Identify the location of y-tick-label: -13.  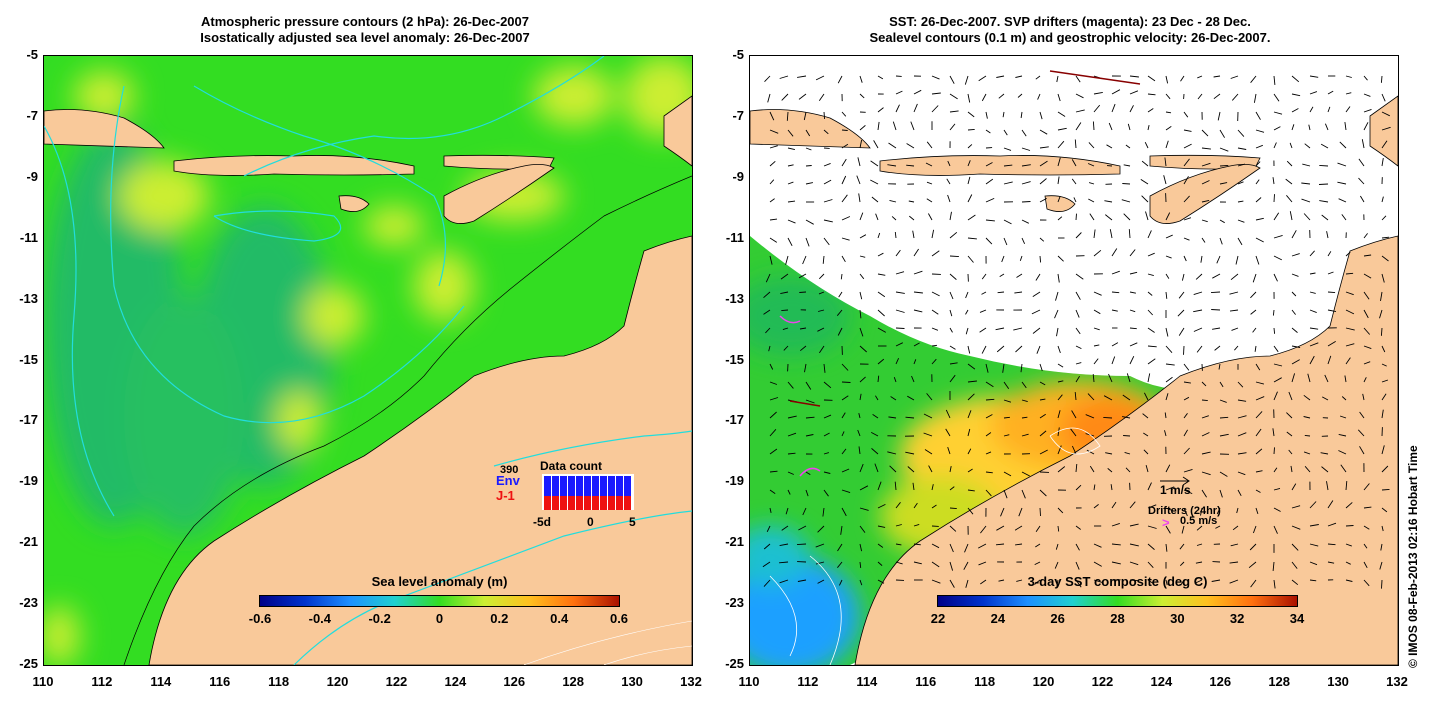
(734, 298).